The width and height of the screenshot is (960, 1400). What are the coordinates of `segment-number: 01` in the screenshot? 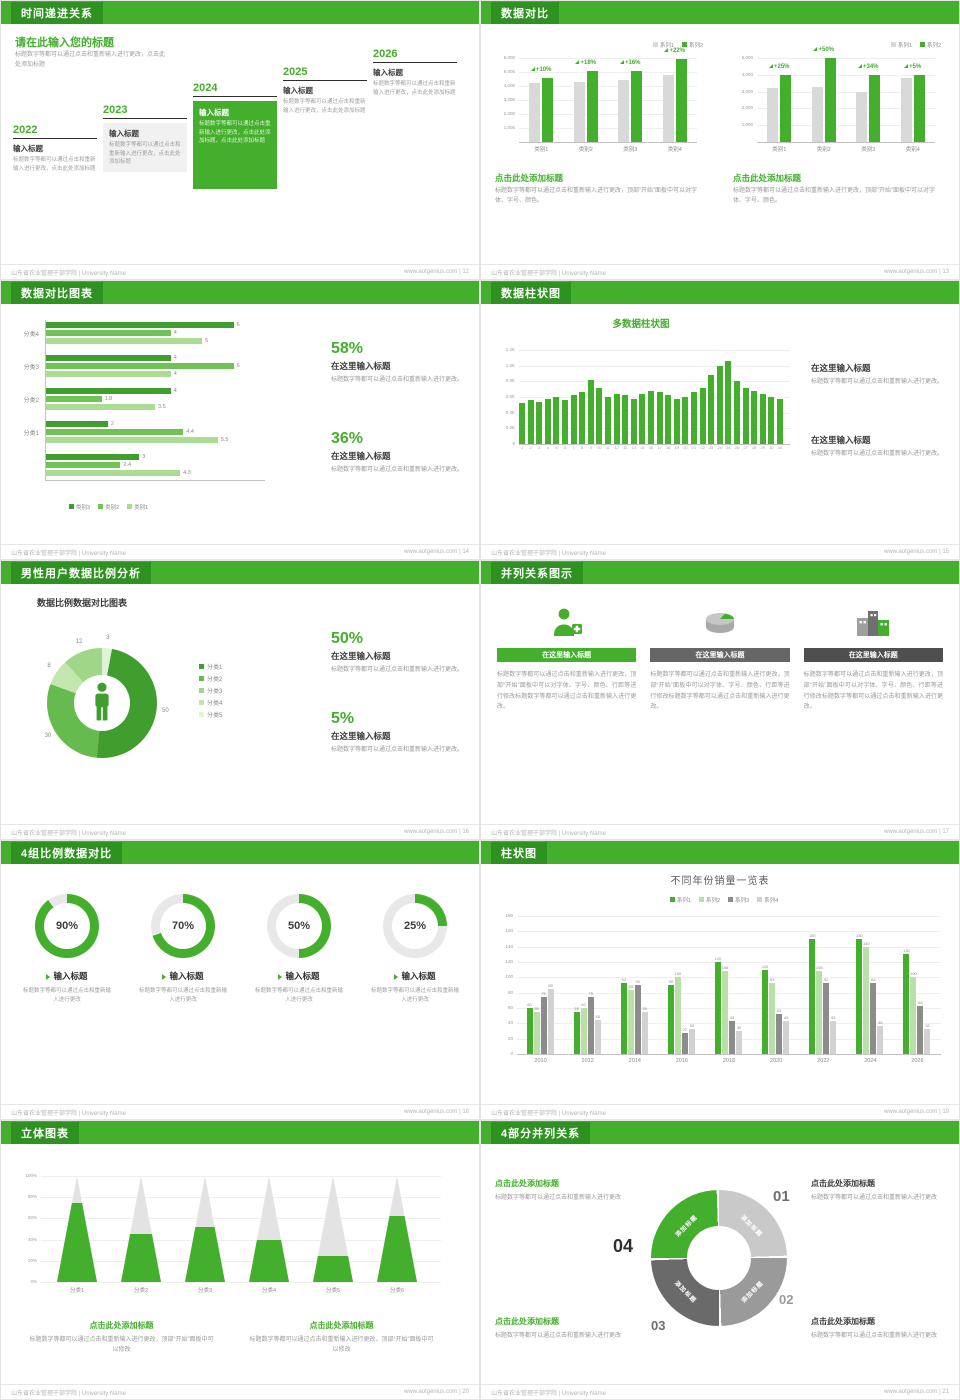 It's located at (781, 1196).